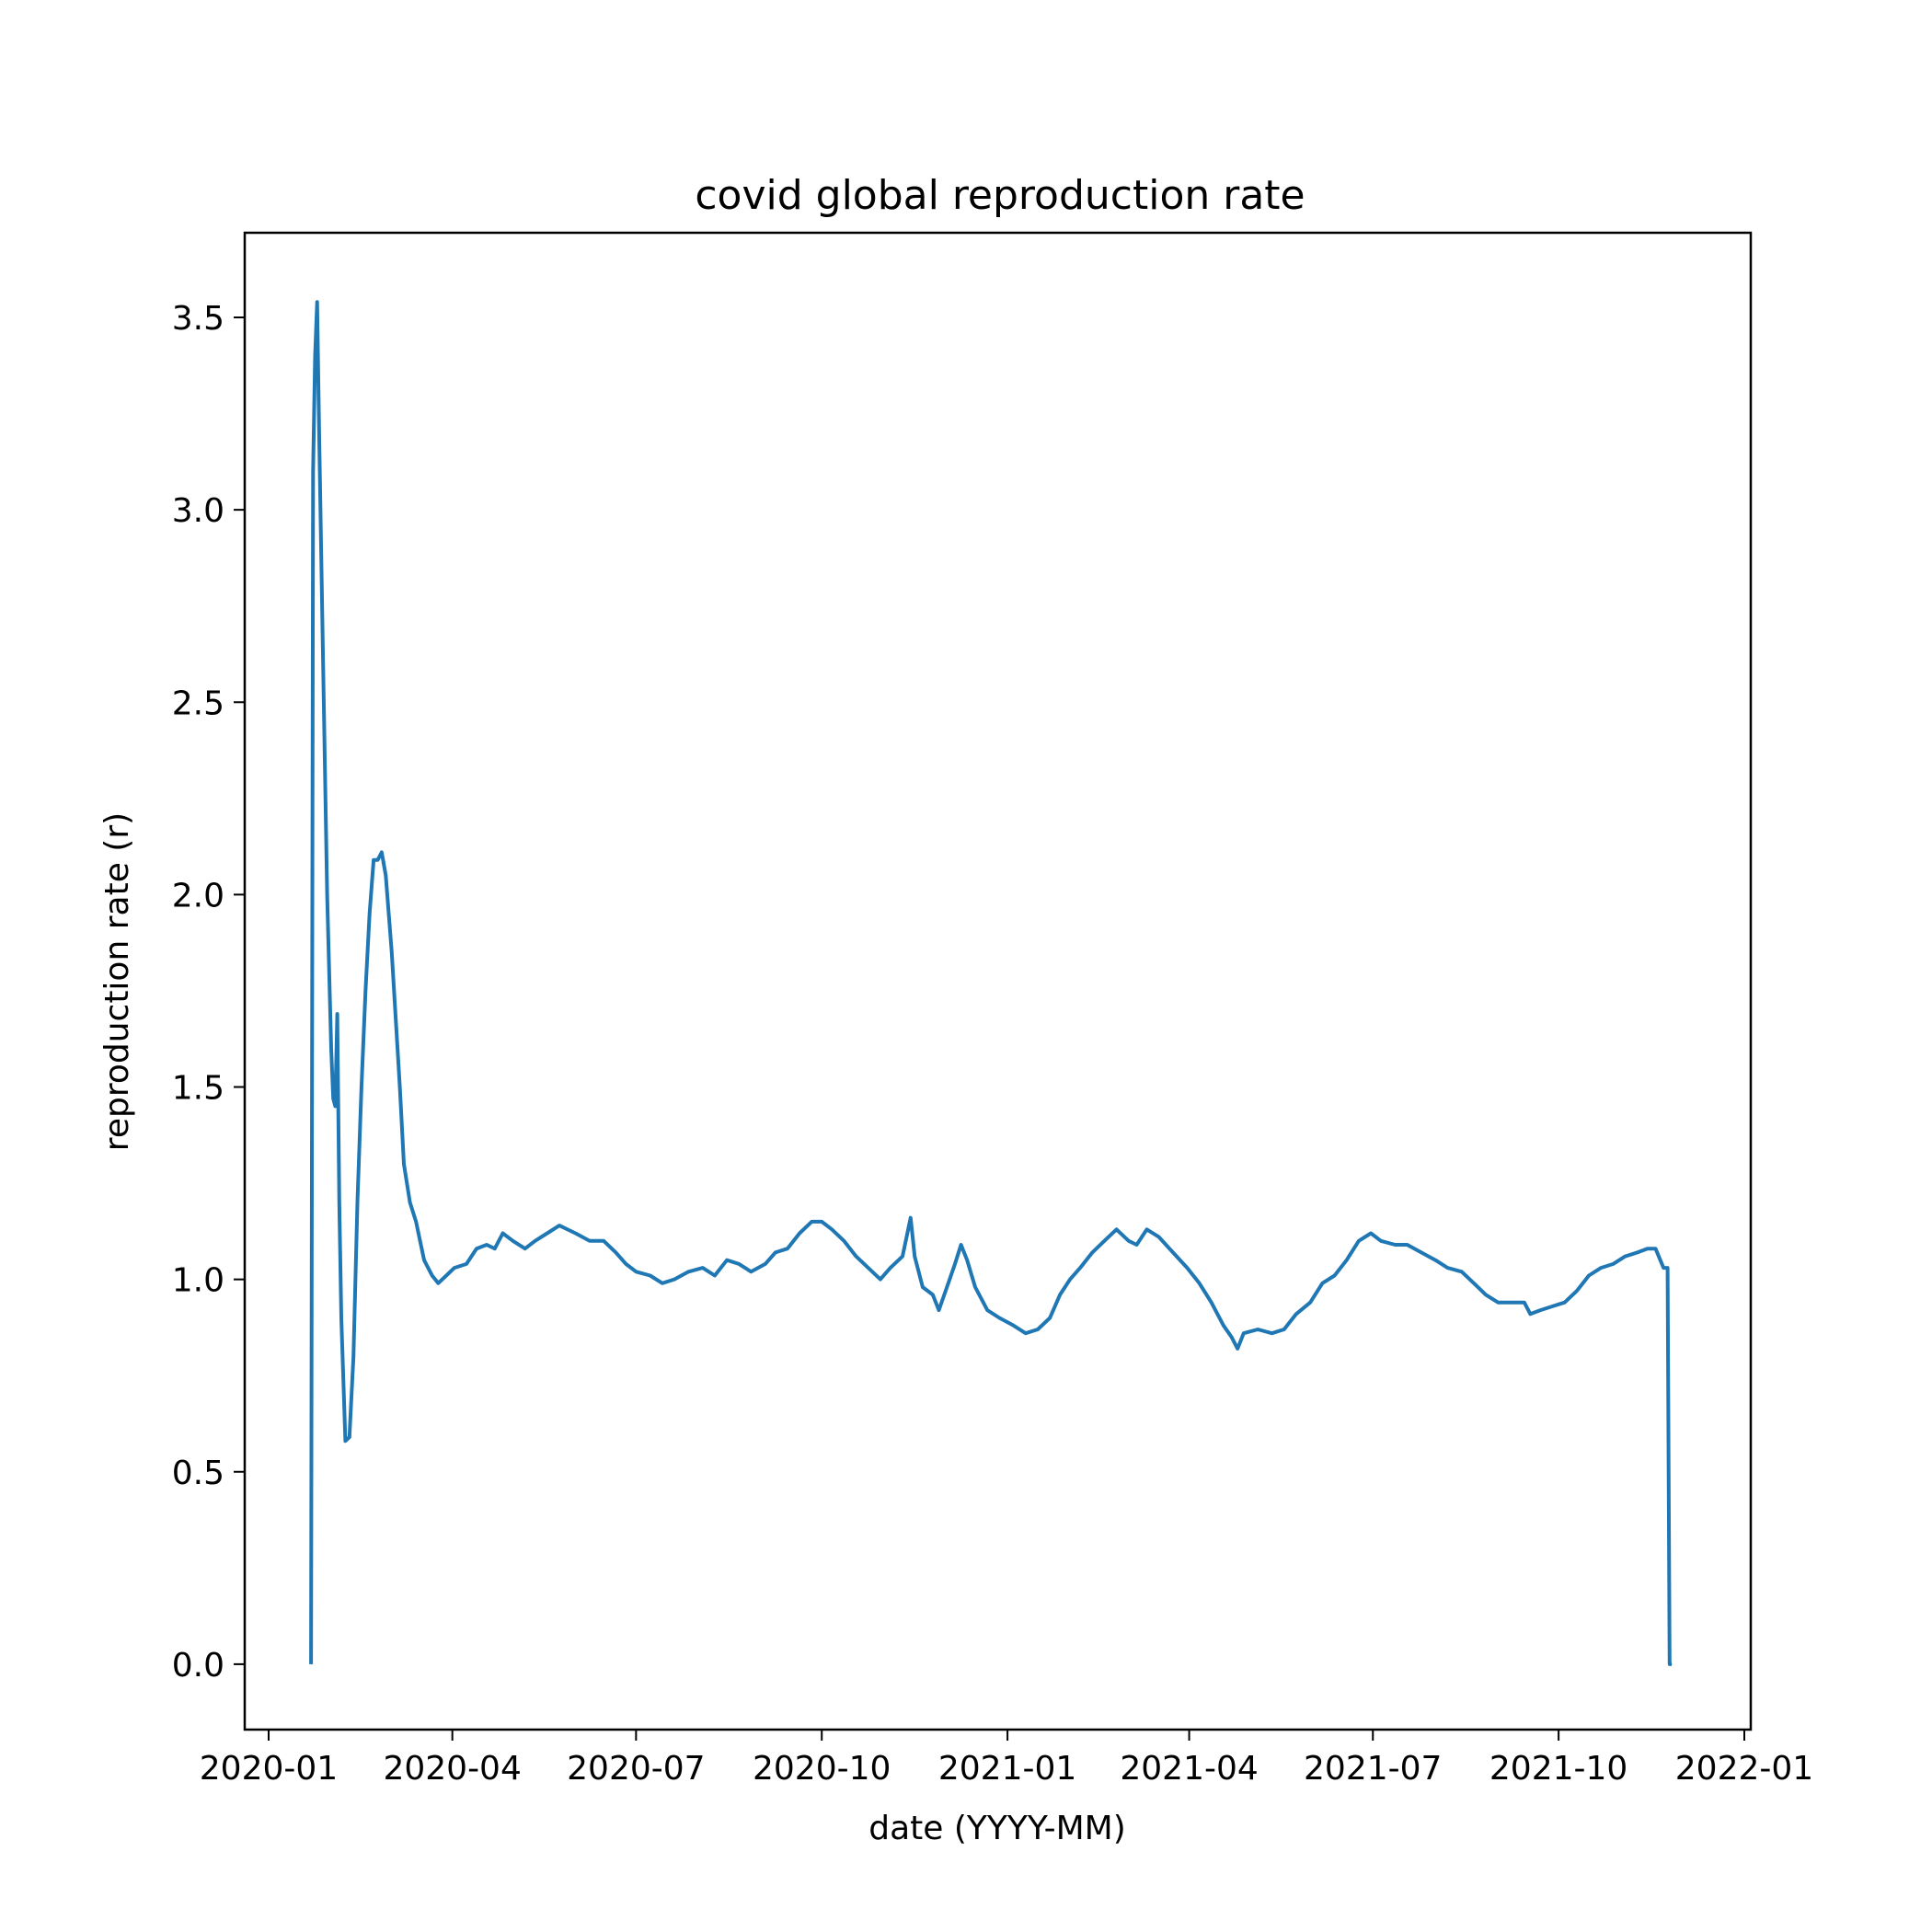  What do you see at coordinates (198, 1089) in the screenshot?
I see `y-tick-label: 1.5` at bounding box center [198, 1089].